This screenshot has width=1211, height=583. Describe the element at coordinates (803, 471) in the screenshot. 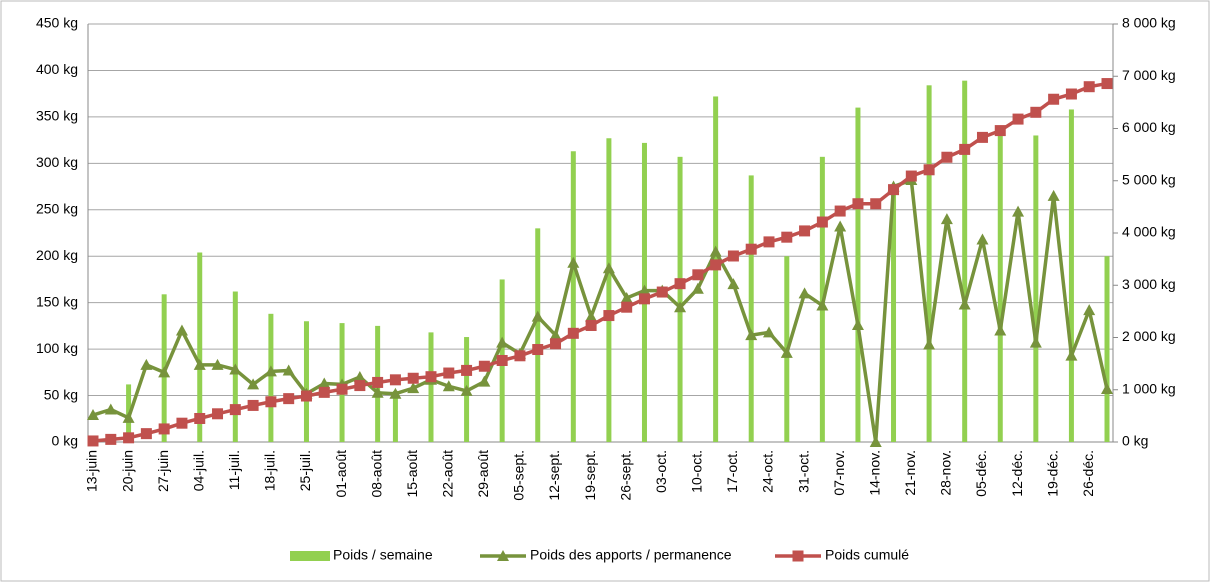

I see `x-tick-label: 31-oct.` at that location.